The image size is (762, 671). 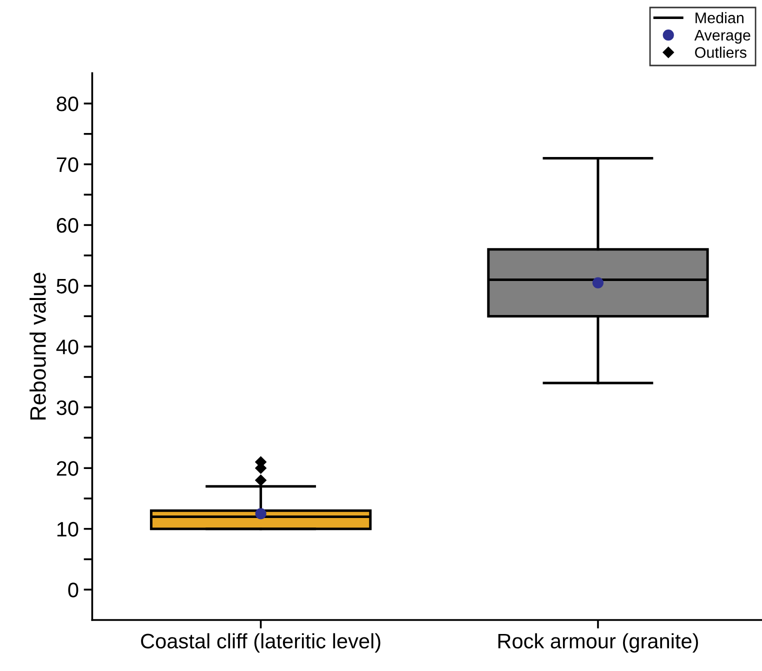 I want to click on y-axis-title: Rebound value, so click(x=38, y=346).